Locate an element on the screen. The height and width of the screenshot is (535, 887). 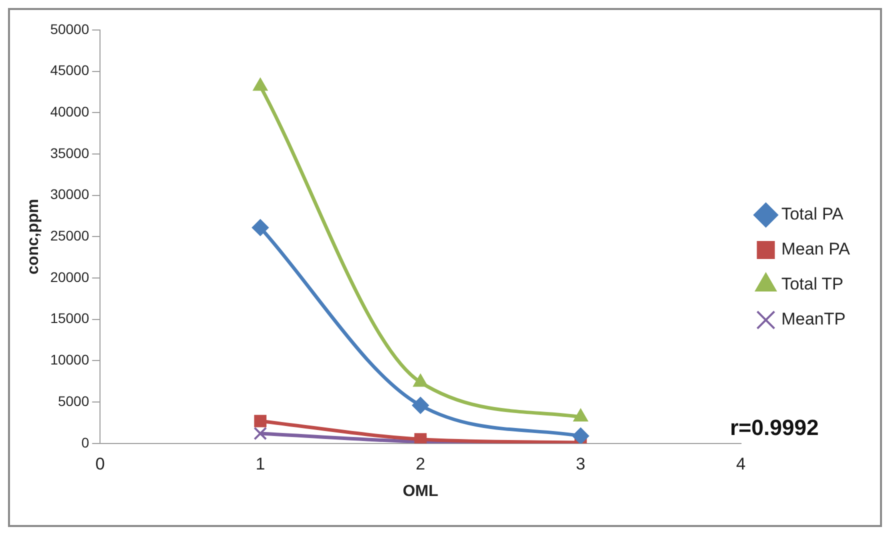
annotation: r=0.9992 is located at coordinates (774, 428).